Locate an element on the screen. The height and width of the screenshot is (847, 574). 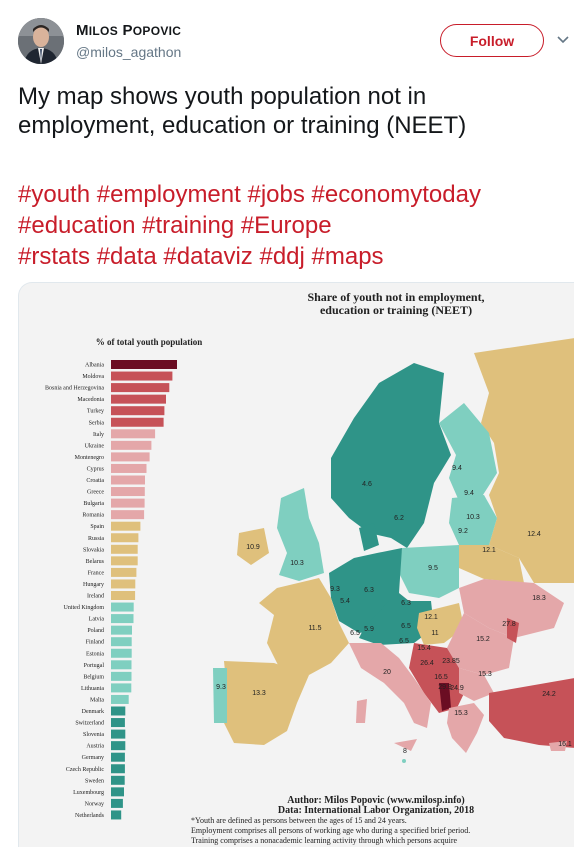
region-hungary is located at coordinates (440, 624).